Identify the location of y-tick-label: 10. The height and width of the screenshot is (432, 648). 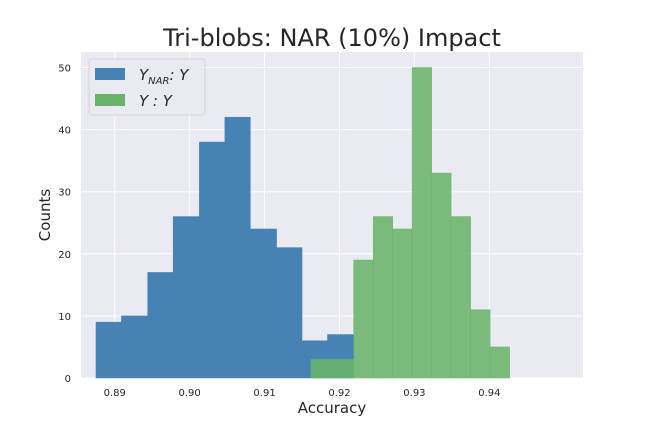
(64, 317).